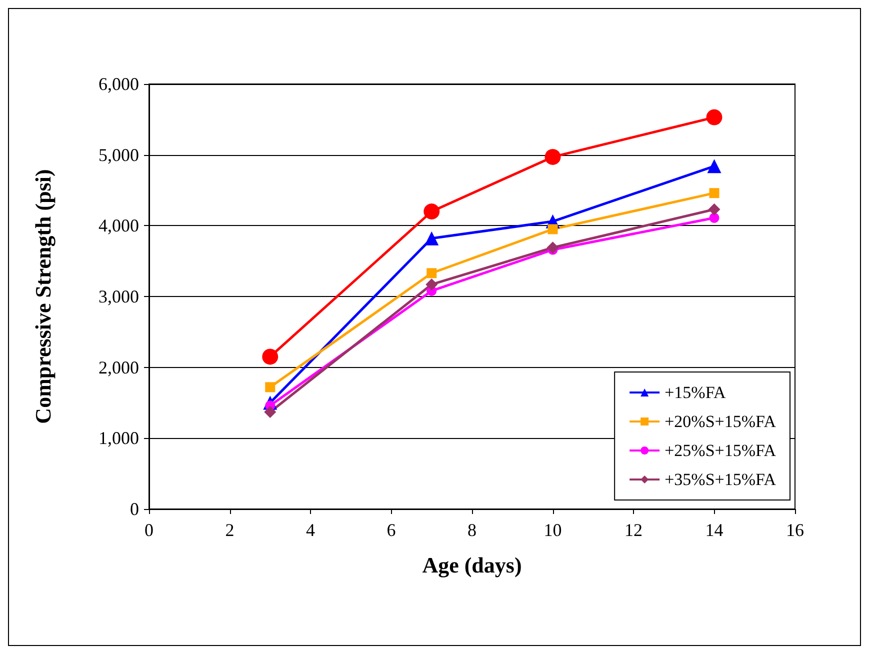 This screenshot has height=654, width=869. What do you see at coordinates (720, 450) in the screenshot?
I see `legend-label: +25%S+15%FA` at bounding box center [720, 450].